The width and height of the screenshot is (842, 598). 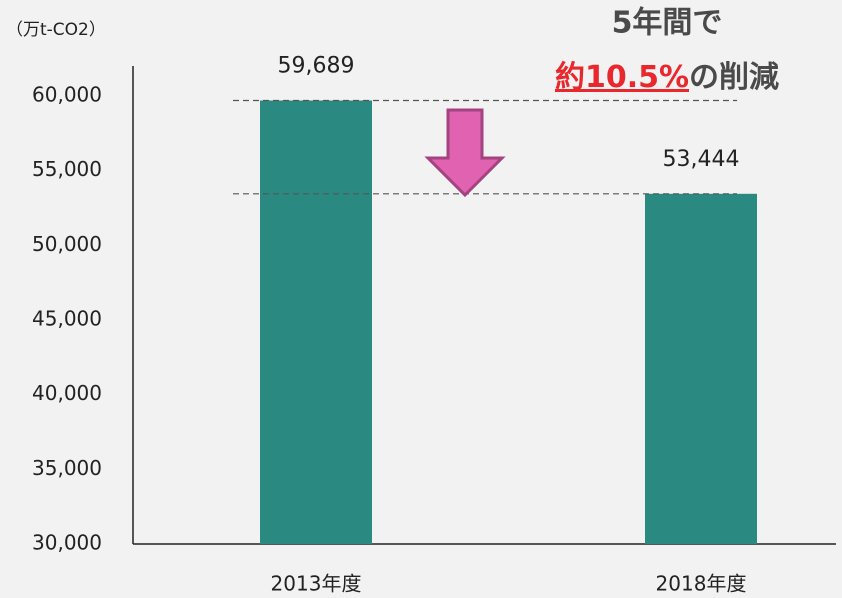 I want to click on y-tick-label: 45,000, so click(x=67, y=318).